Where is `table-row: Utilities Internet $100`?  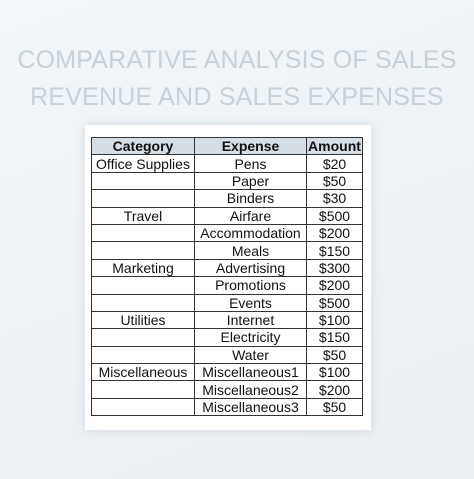 table-row: Utilities Internet $100 is located at coordinates (227, 320).